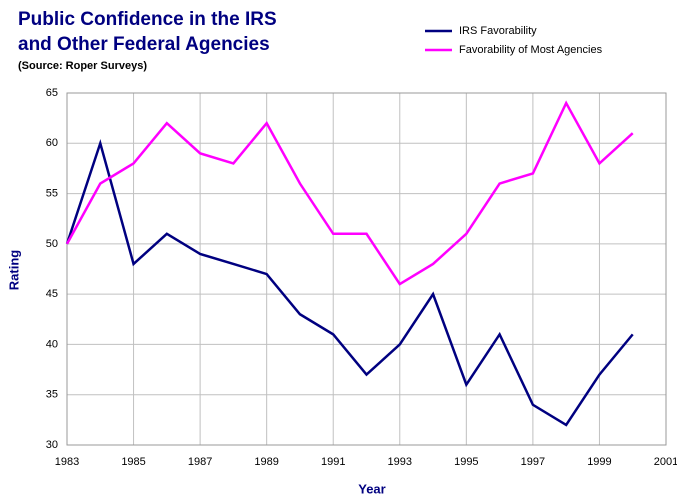  Describe the element at coordinates (333, 462) in the screenshot. I see `x-tick-label: 1991` at that location.